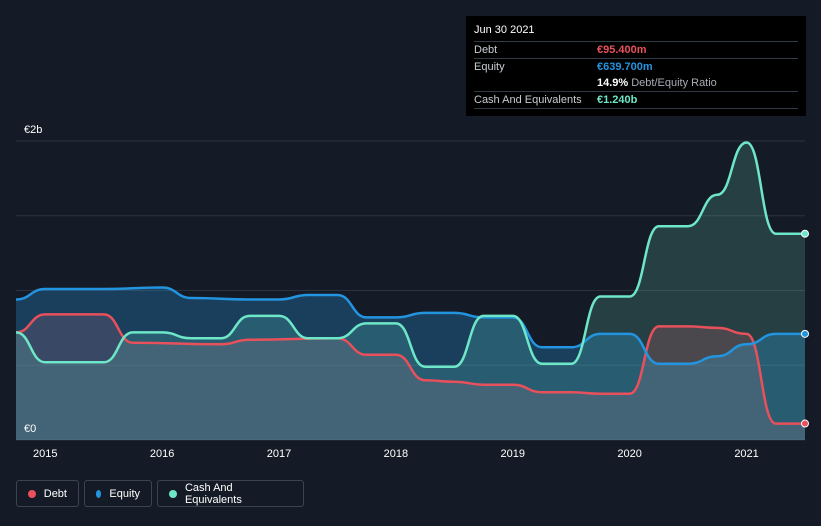 The height and width of the screenshot is (526, 821). What do you see at coordinates (162, 454) in the screenshot?
I see `x-tick-label-2016: 2016` at bounding box center [162, 454].